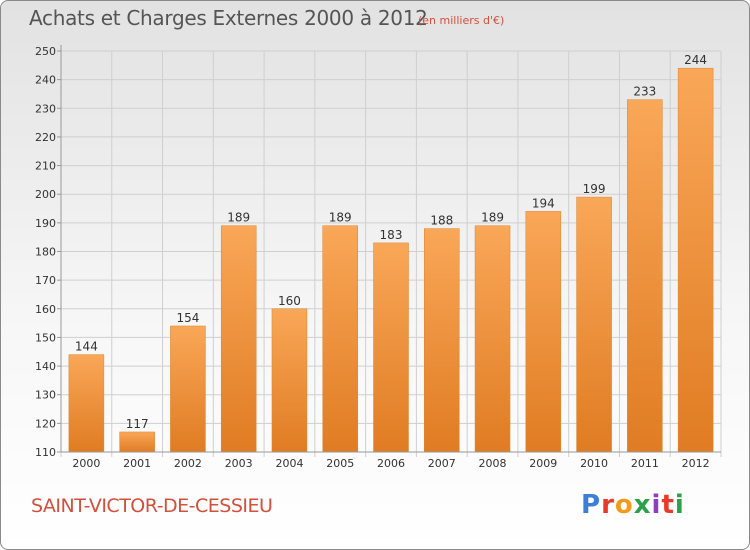 This screenshot has width=750, height=550. What do you see at coordinates (45, 166) in the screenshot?
I see `y-tick-label: 210` at bounding box center [45, 166].